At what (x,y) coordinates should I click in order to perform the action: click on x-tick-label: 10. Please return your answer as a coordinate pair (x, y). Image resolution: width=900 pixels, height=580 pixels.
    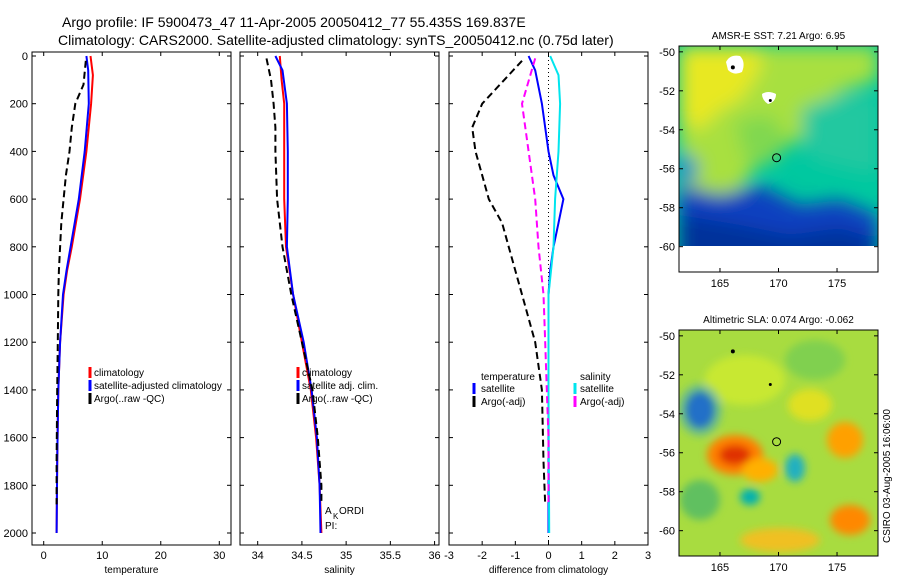
    Looking at the image, I should click on (102, 556).